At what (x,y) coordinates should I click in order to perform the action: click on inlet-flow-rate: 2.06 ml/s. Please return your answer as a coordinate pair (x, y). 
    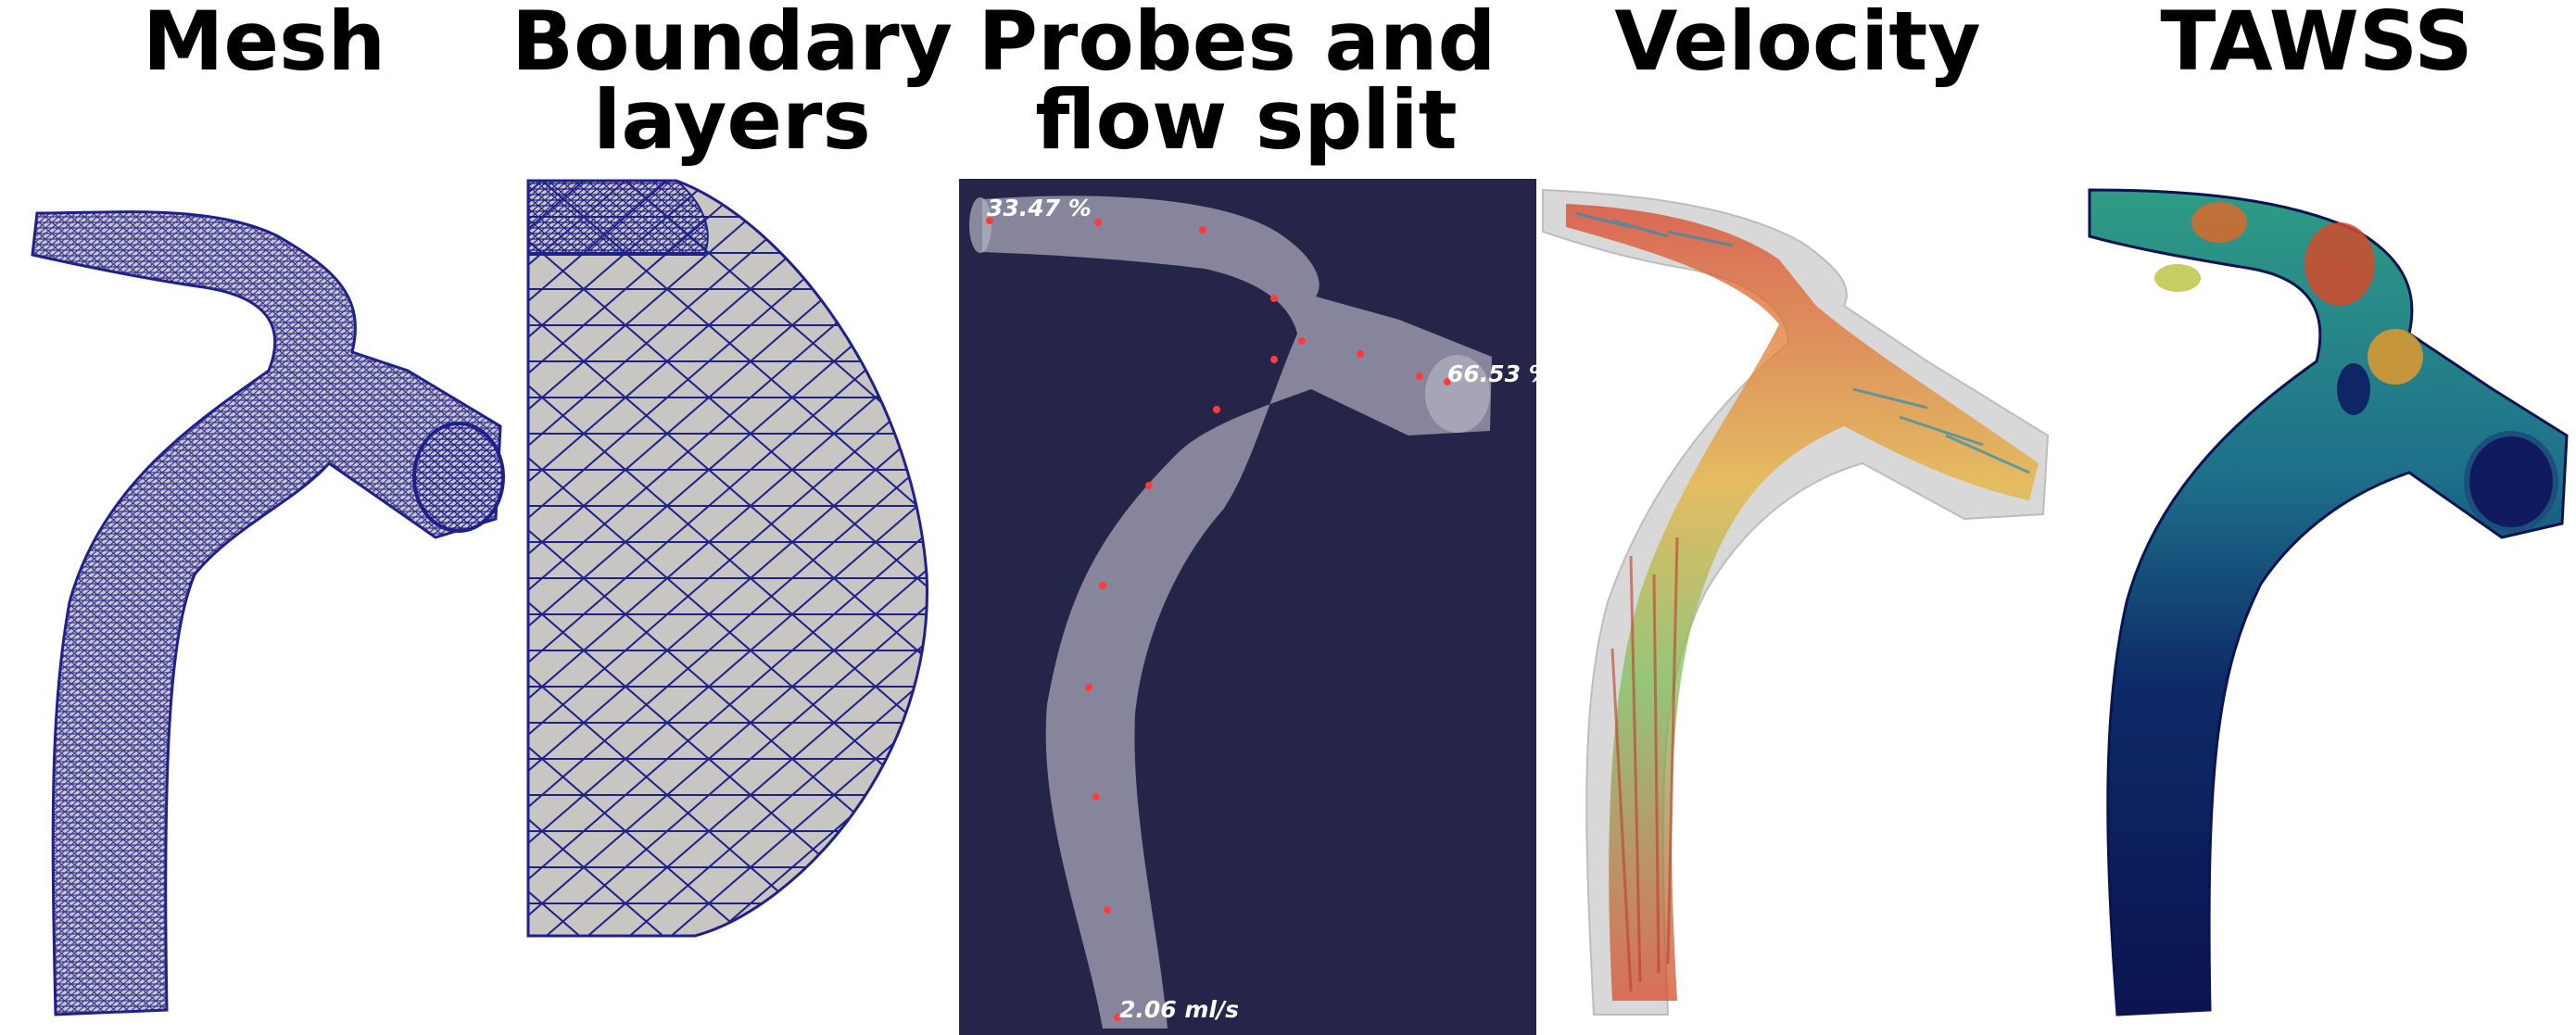
    Looking at the image, I should click on (1179, 1009).